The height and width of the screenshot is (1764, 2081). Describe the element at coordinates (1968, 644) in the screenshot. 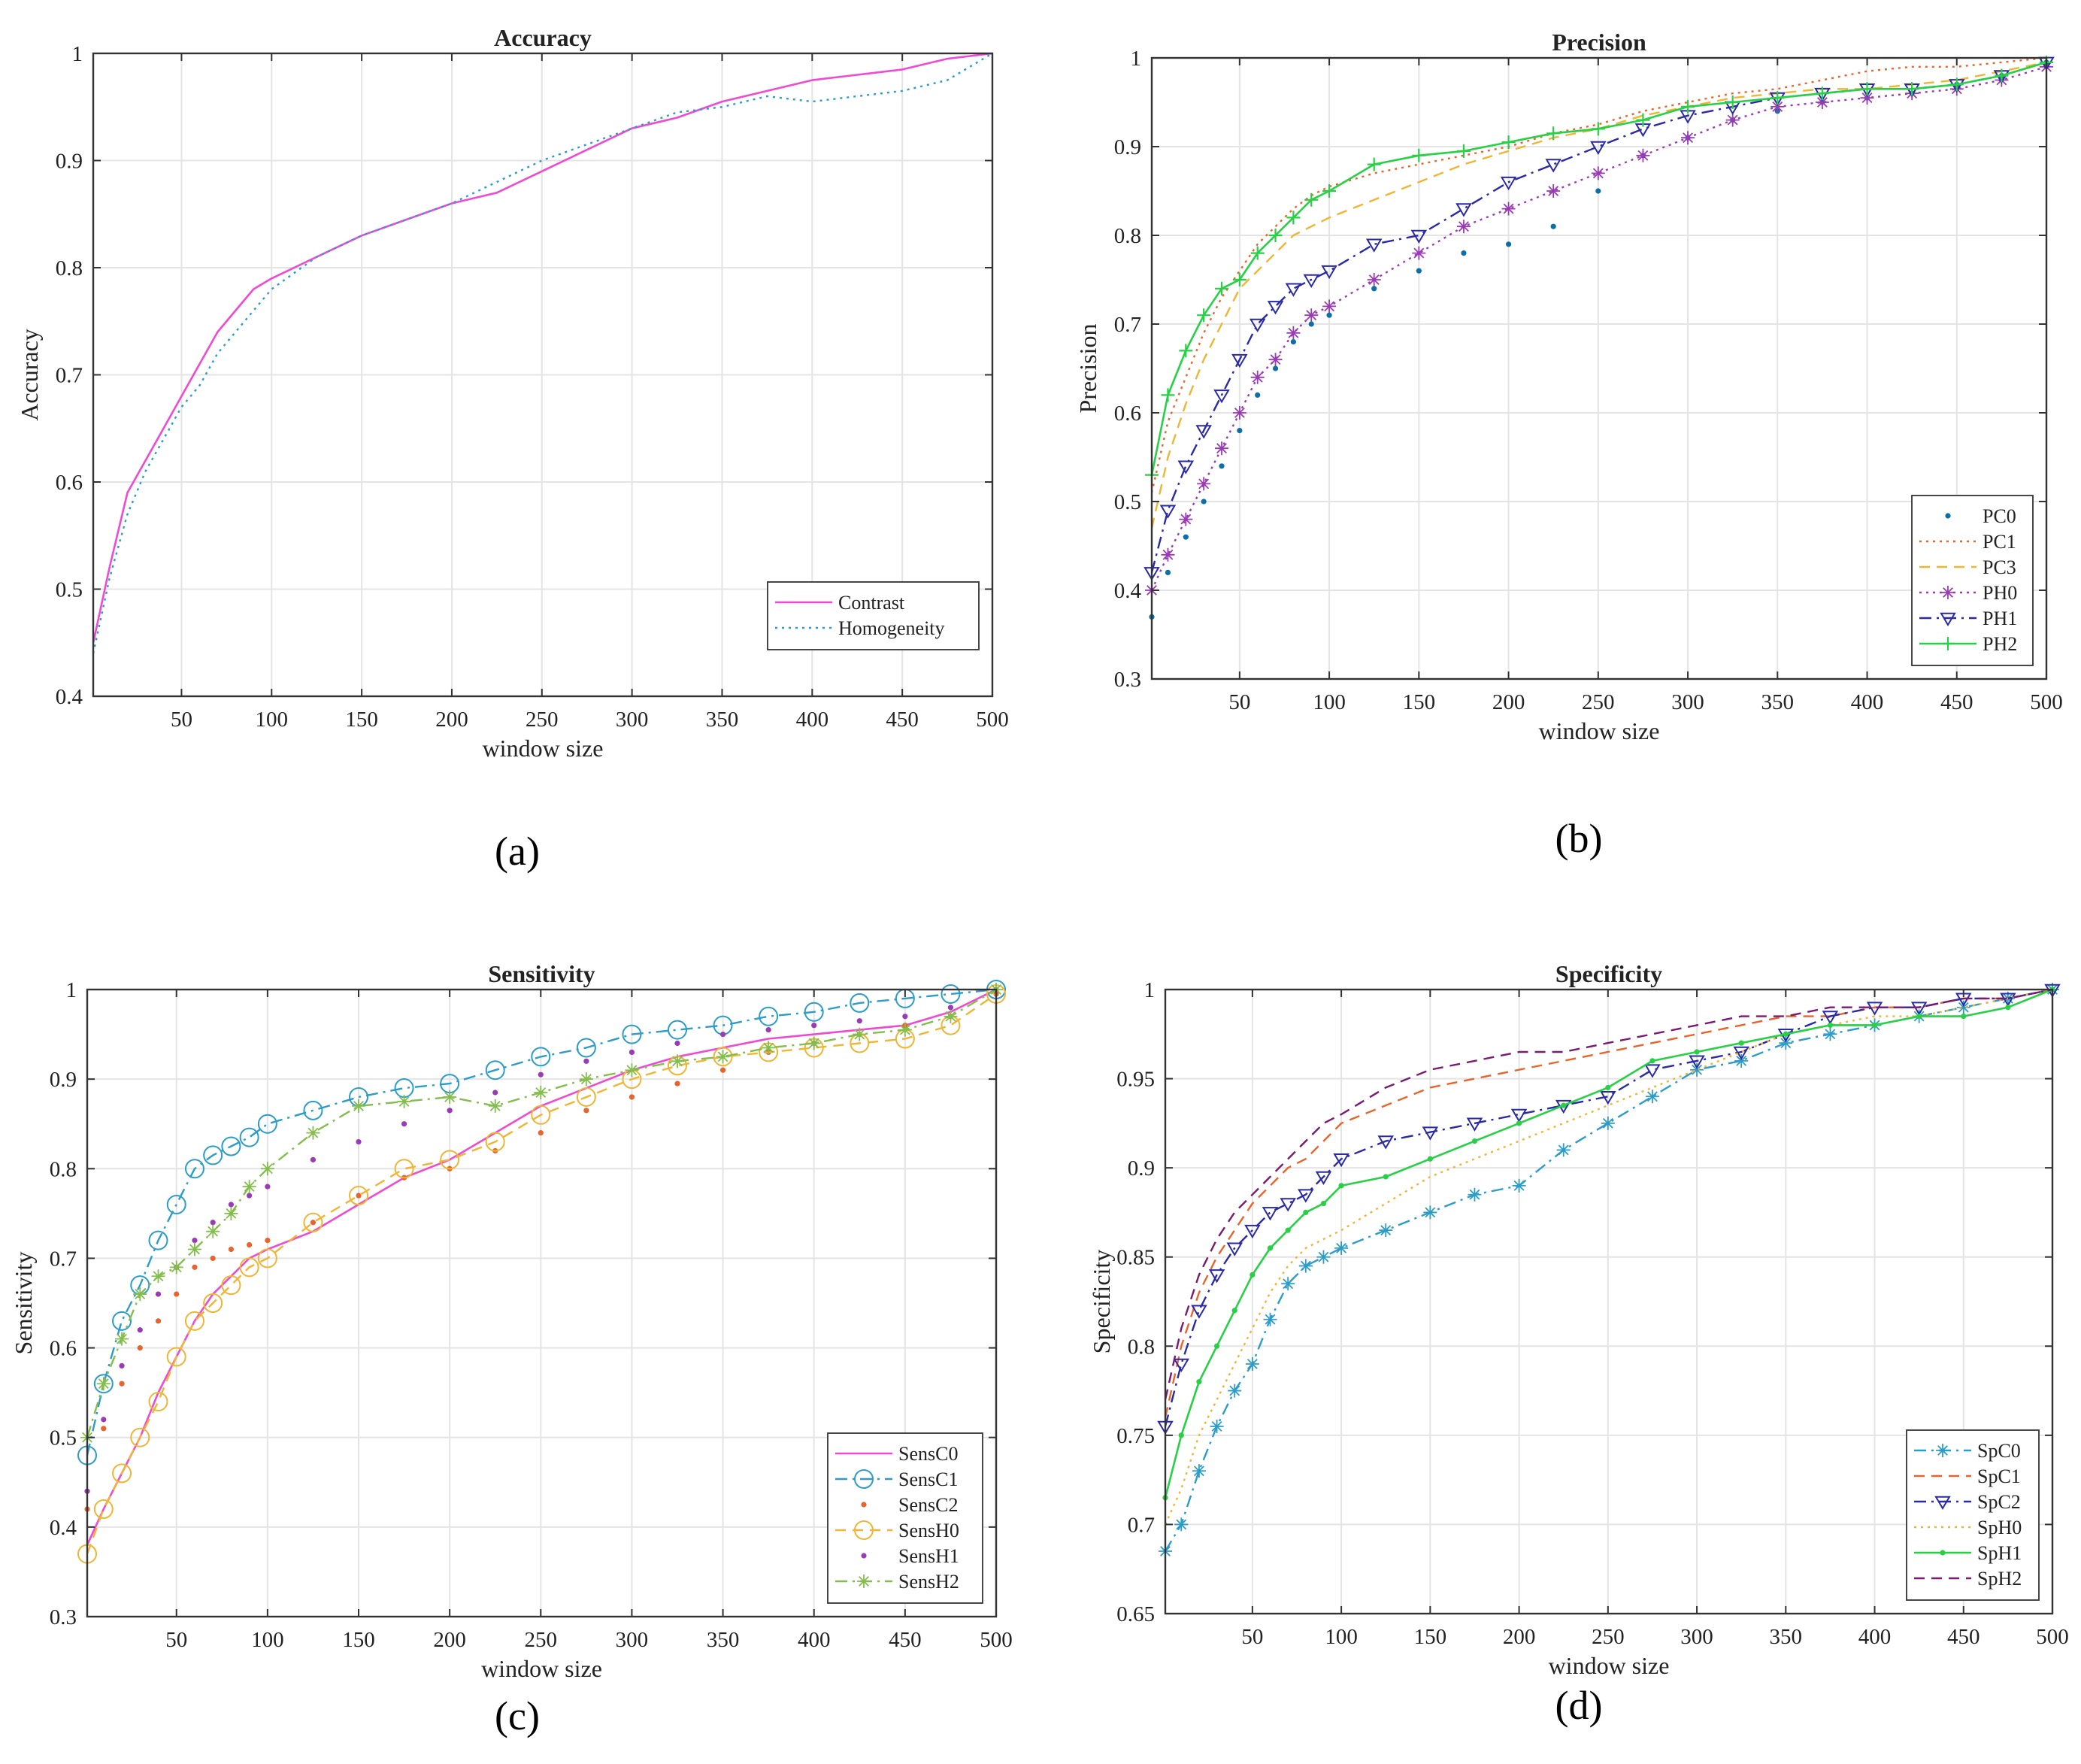

I see `legend-item: PH2` at that location.